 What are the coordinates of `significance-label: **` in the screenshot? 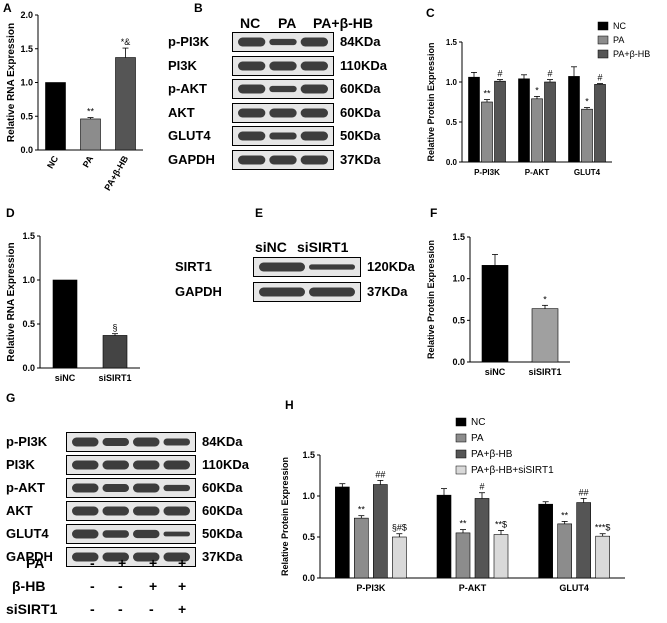 It's located at (362, 510).